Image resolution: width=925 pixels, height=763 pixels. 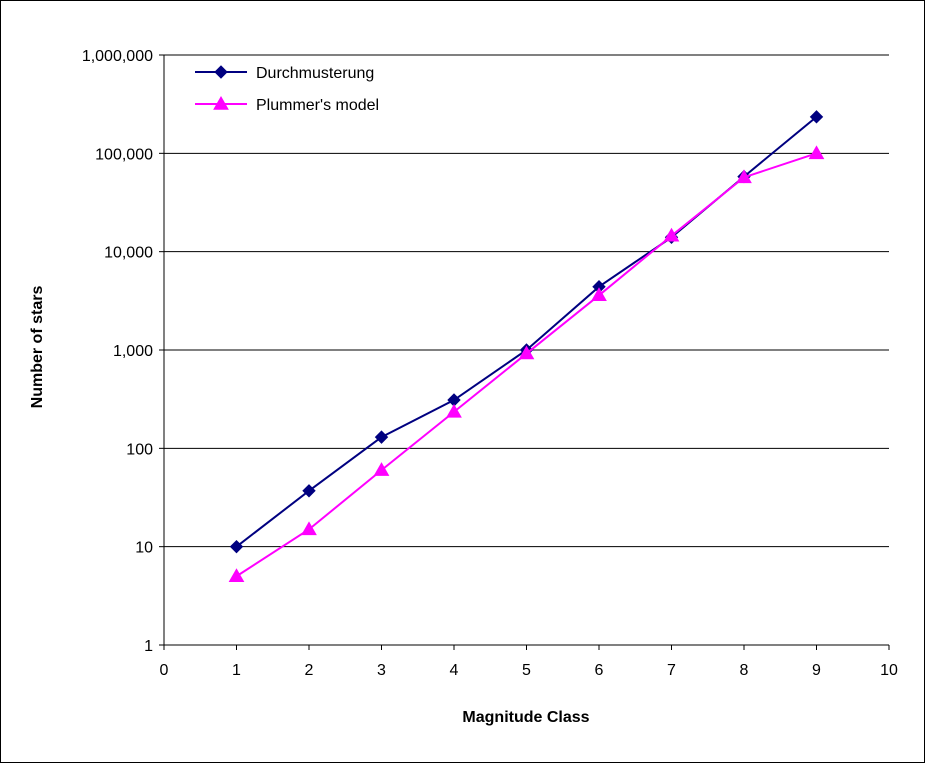 What do you see at coordinates (454, 670) in the screenshot?
I see `x-tick-label: 4` at bounding box center [454, 670].